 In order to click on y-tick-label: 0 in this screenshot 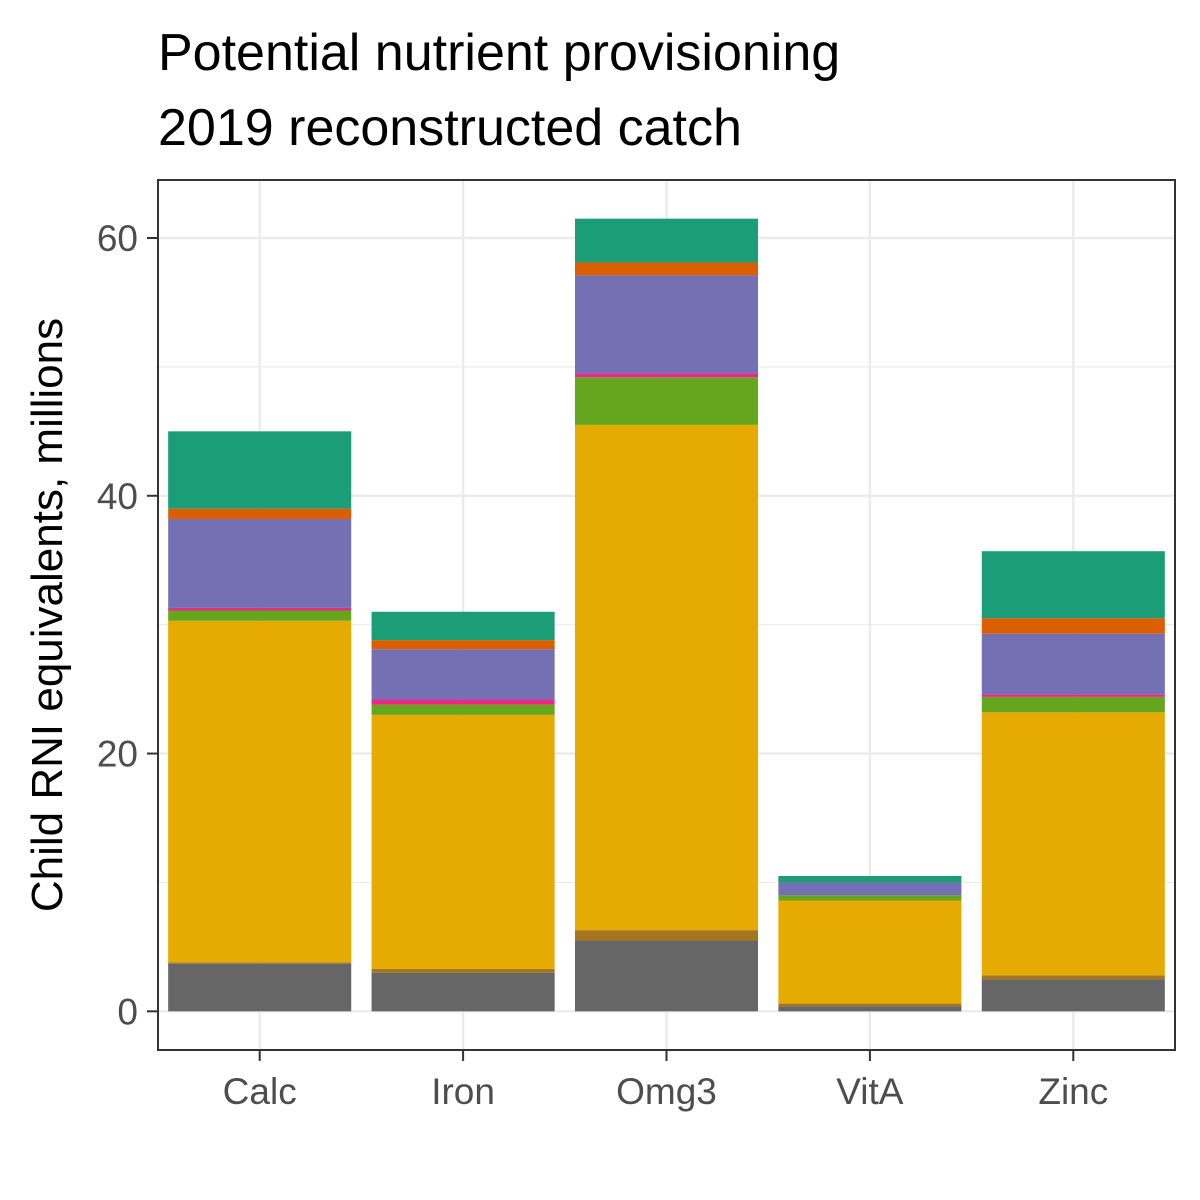, I will do `click(127, 1011)`.